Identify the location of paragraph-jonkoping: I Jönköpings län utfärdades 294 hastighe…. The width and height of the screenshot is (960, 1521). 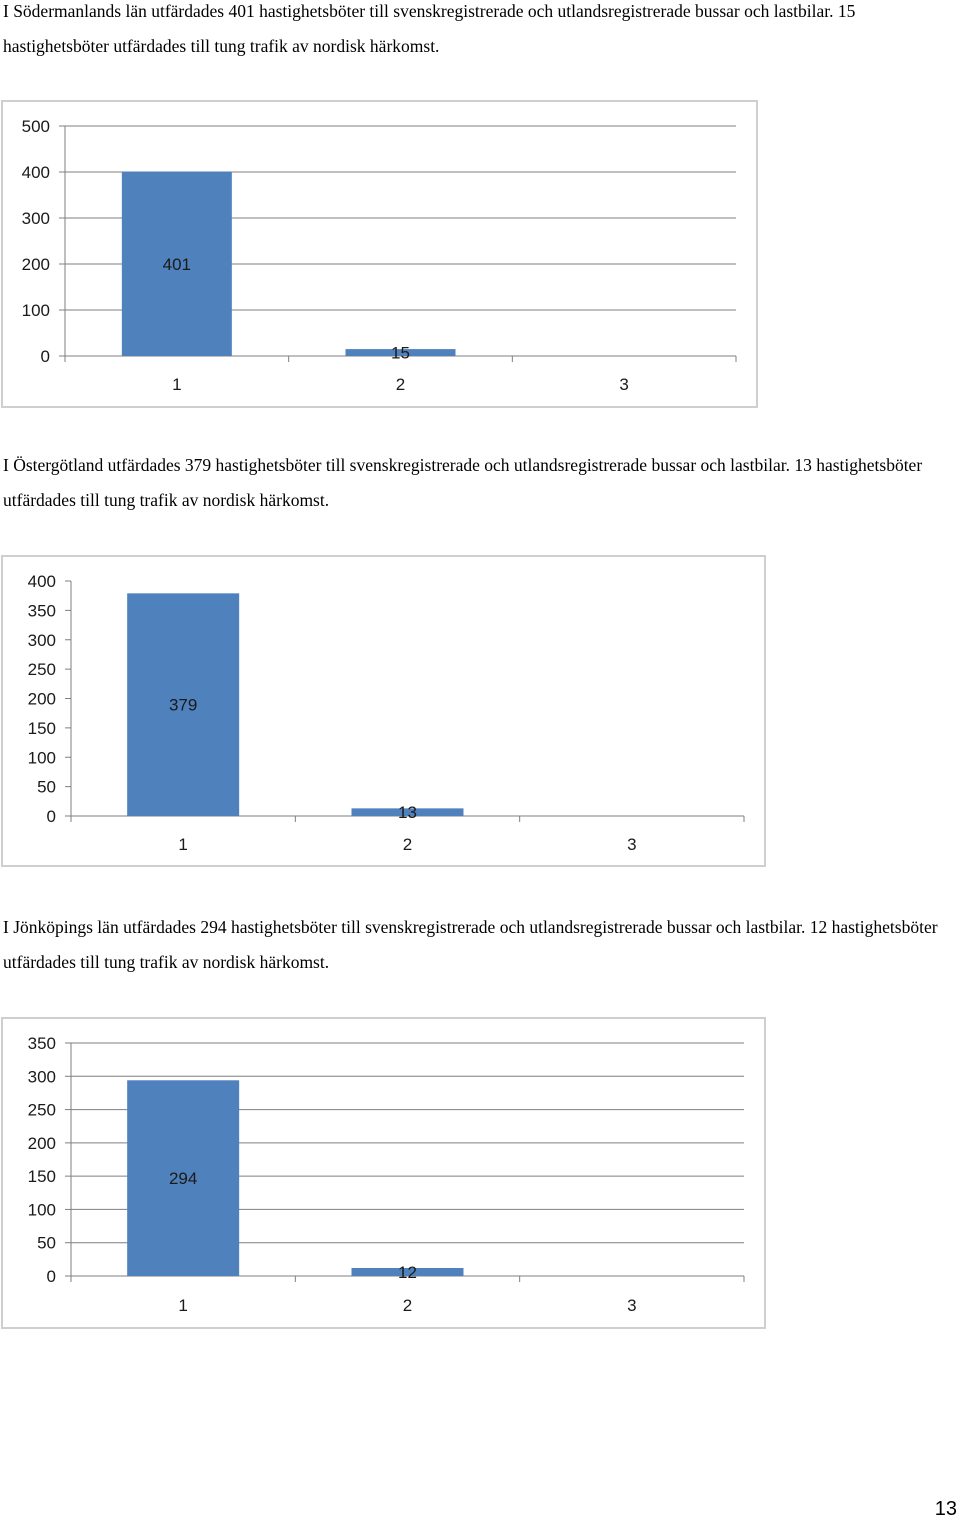
(470, 944).